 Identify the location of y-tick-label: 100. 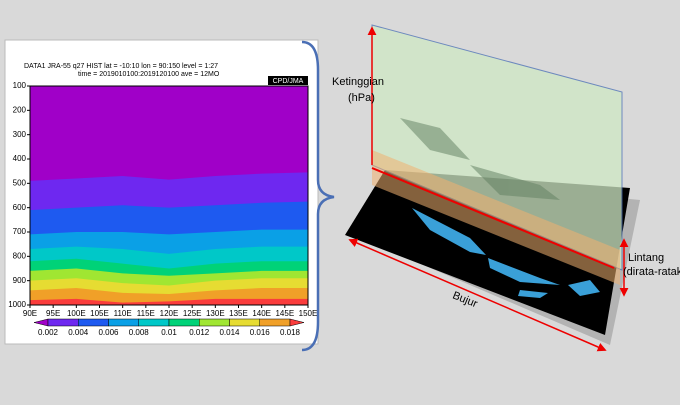
(20, 85).